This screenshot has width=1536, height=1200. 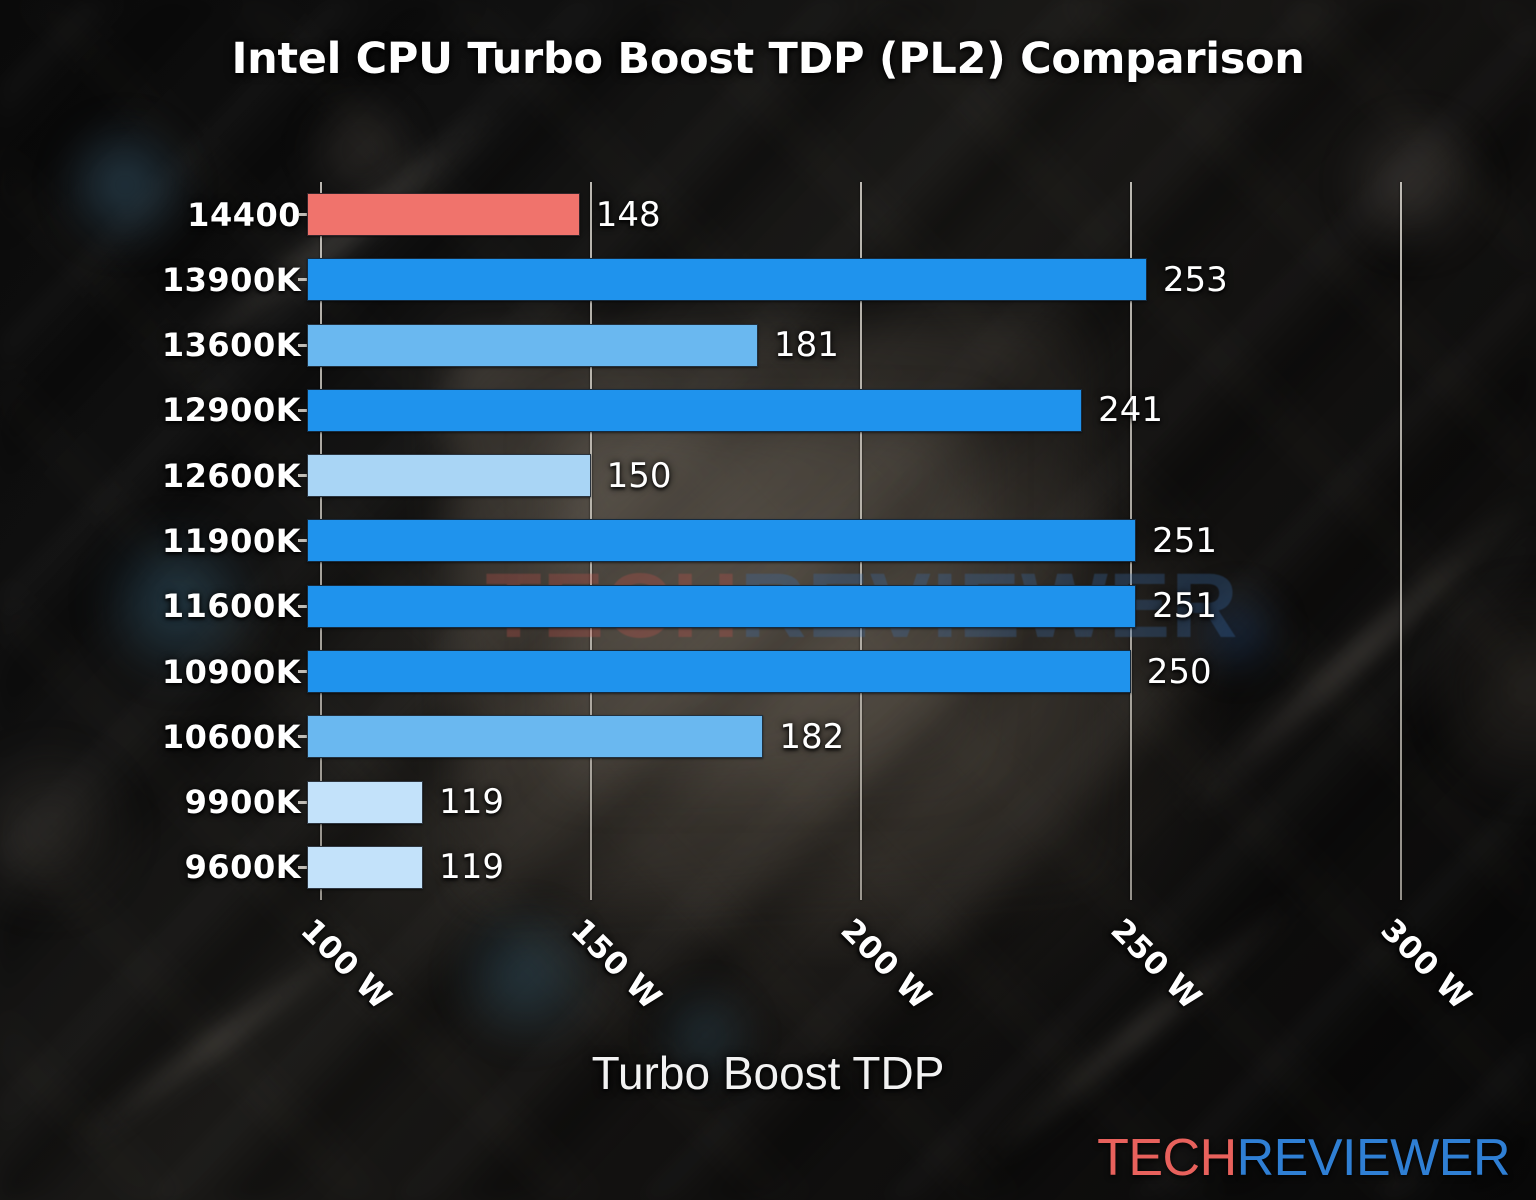 What do you see at coordinates (801, 867) in the screenshot?
I see `bar-row: 9600K 119` at bounding box center [801, 867].